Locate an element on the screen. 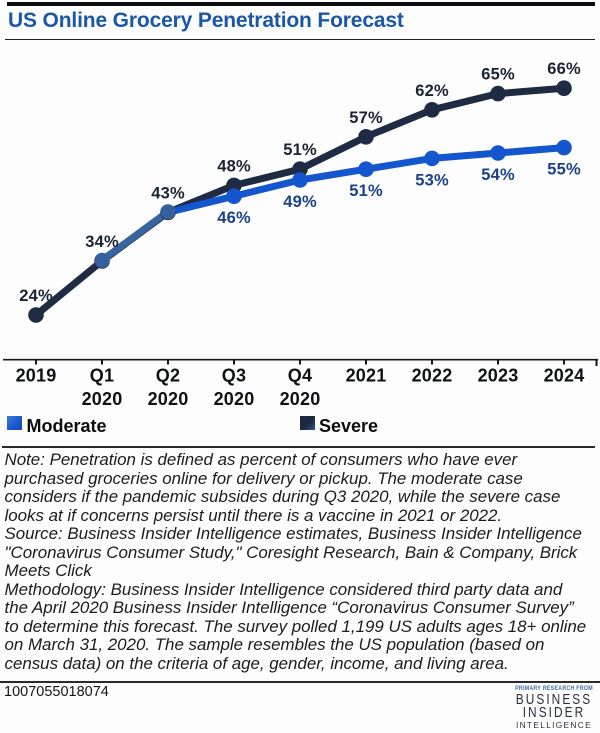 This screenshot has height=733, width=600. svg-text: Q3 is located at coordinates (234, 376).